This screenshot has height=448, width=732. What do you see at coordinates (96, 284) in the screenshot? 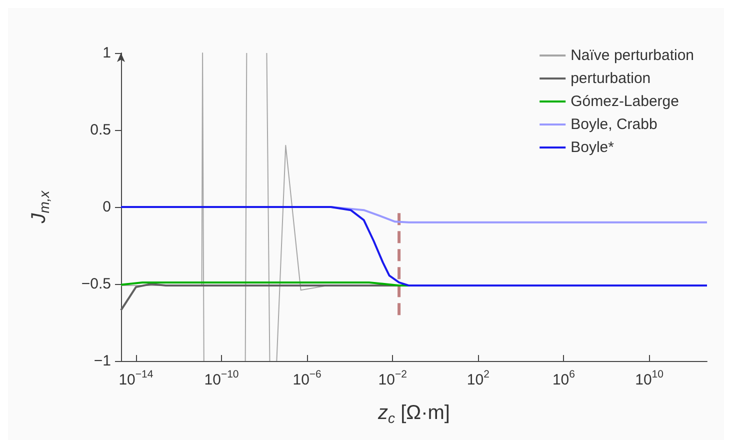
I see `y-tick-label: −0.5` at bounding box center [96, 284].